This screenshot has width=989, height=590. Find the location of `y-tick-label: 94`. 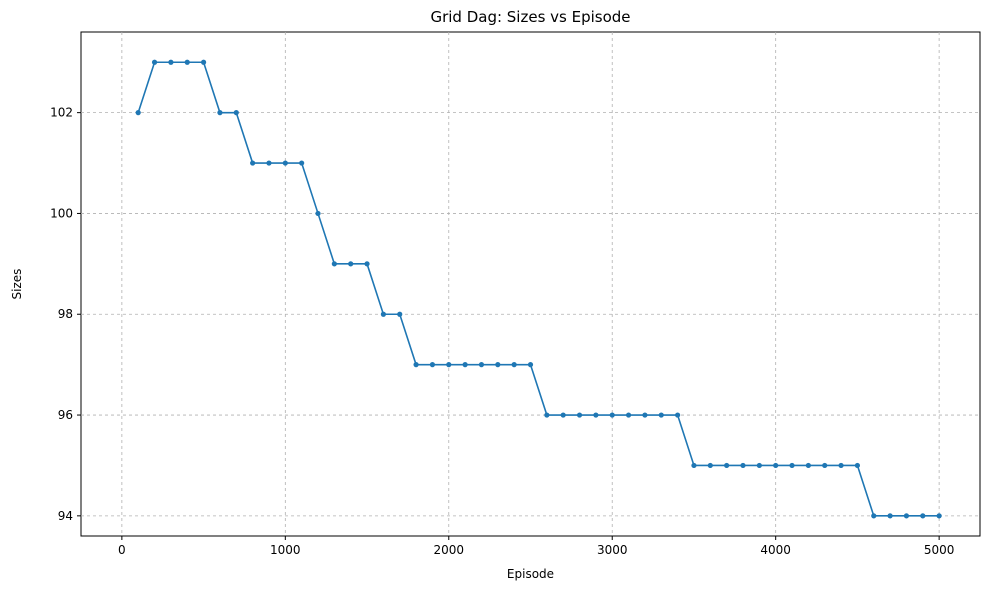

y-tick-label: 94 is located at coordinates (65, 516).